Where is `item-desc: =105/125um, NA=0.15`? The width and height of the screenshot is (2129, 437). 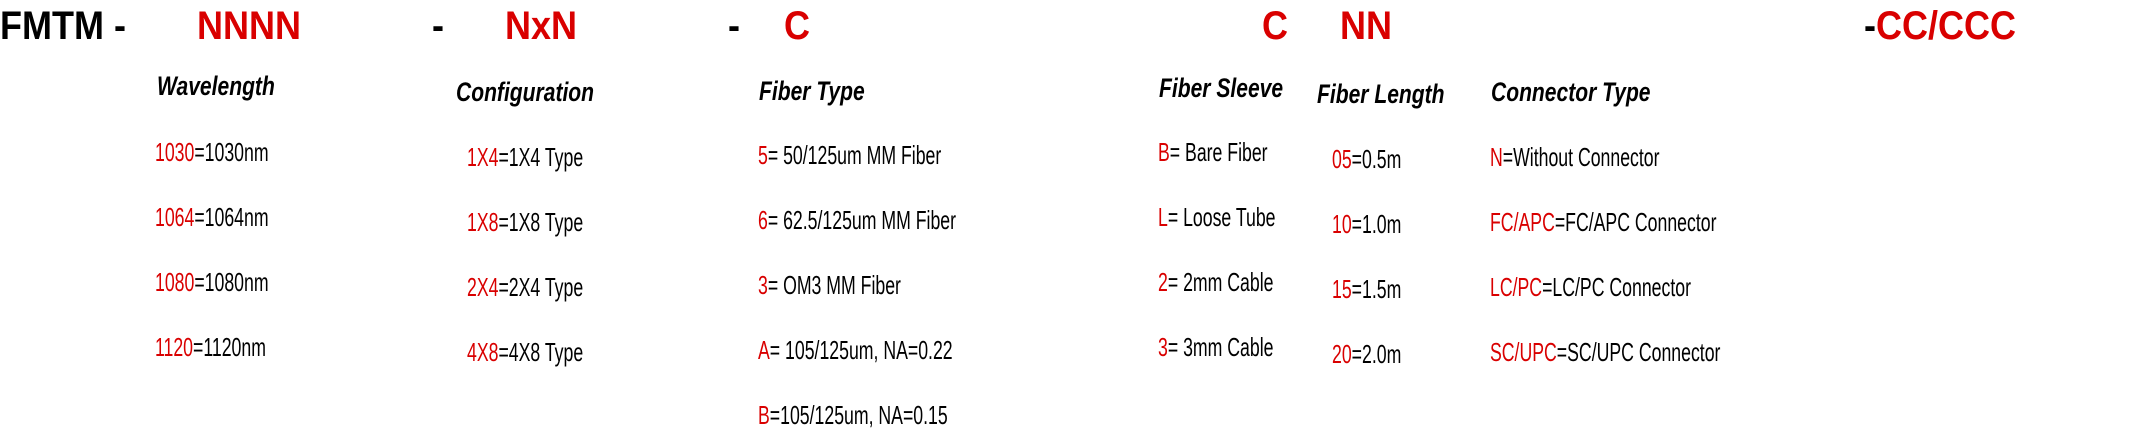 item-desc: =105/125um, NA=0.15 is located at coordinates (858, 415).